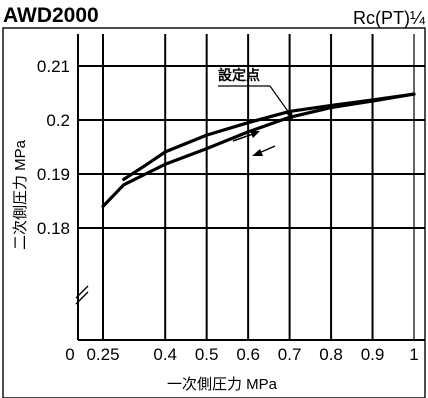  I want to click on x-tick-label: 0.25, so click(102, 354).